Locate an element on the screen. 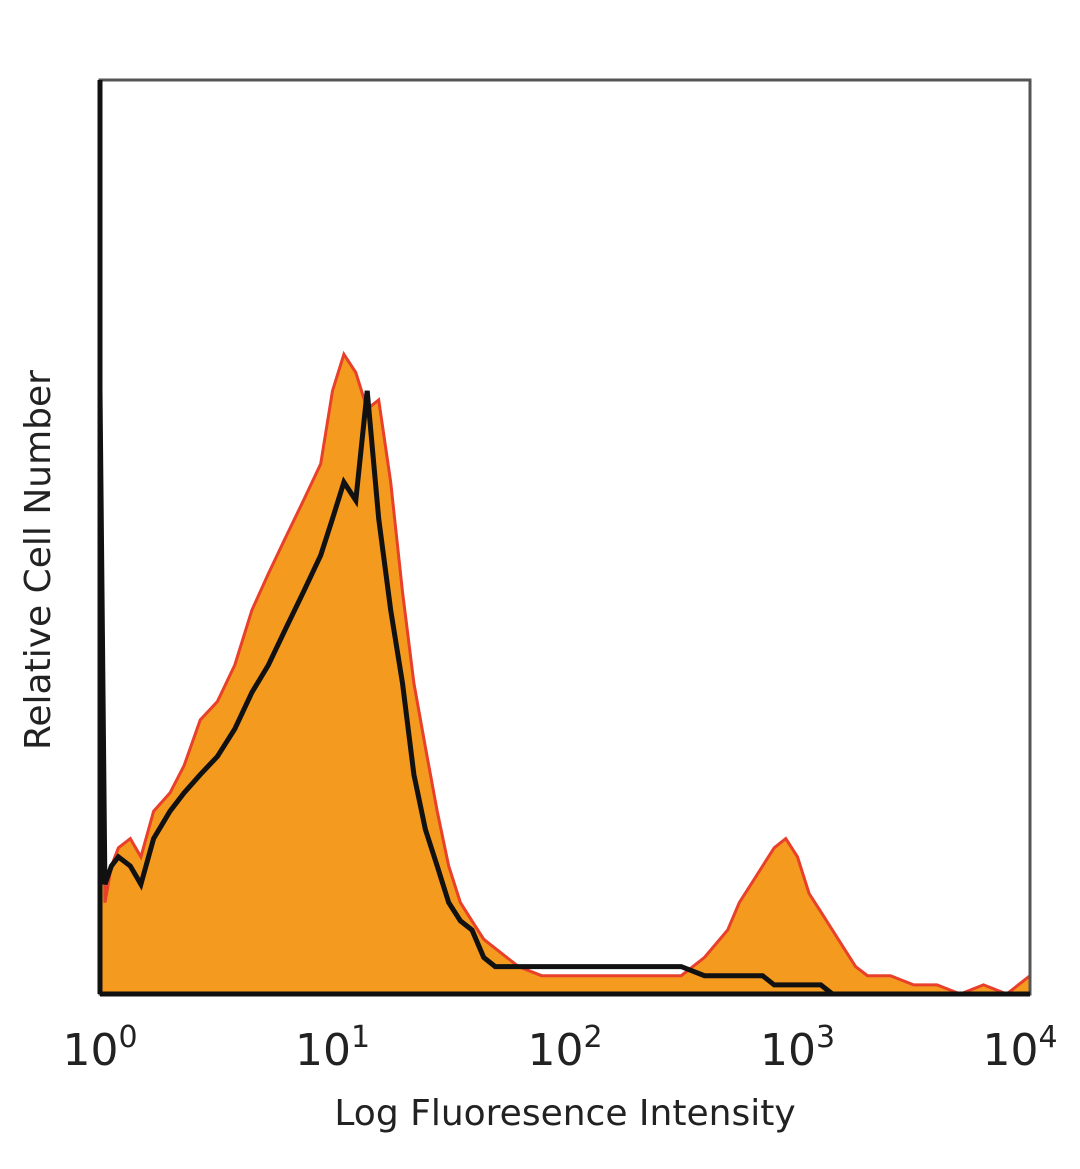 This screenshot has width=1080, height=1169. x-tick-label: 10¹ is located at coordinates (332, 1048).